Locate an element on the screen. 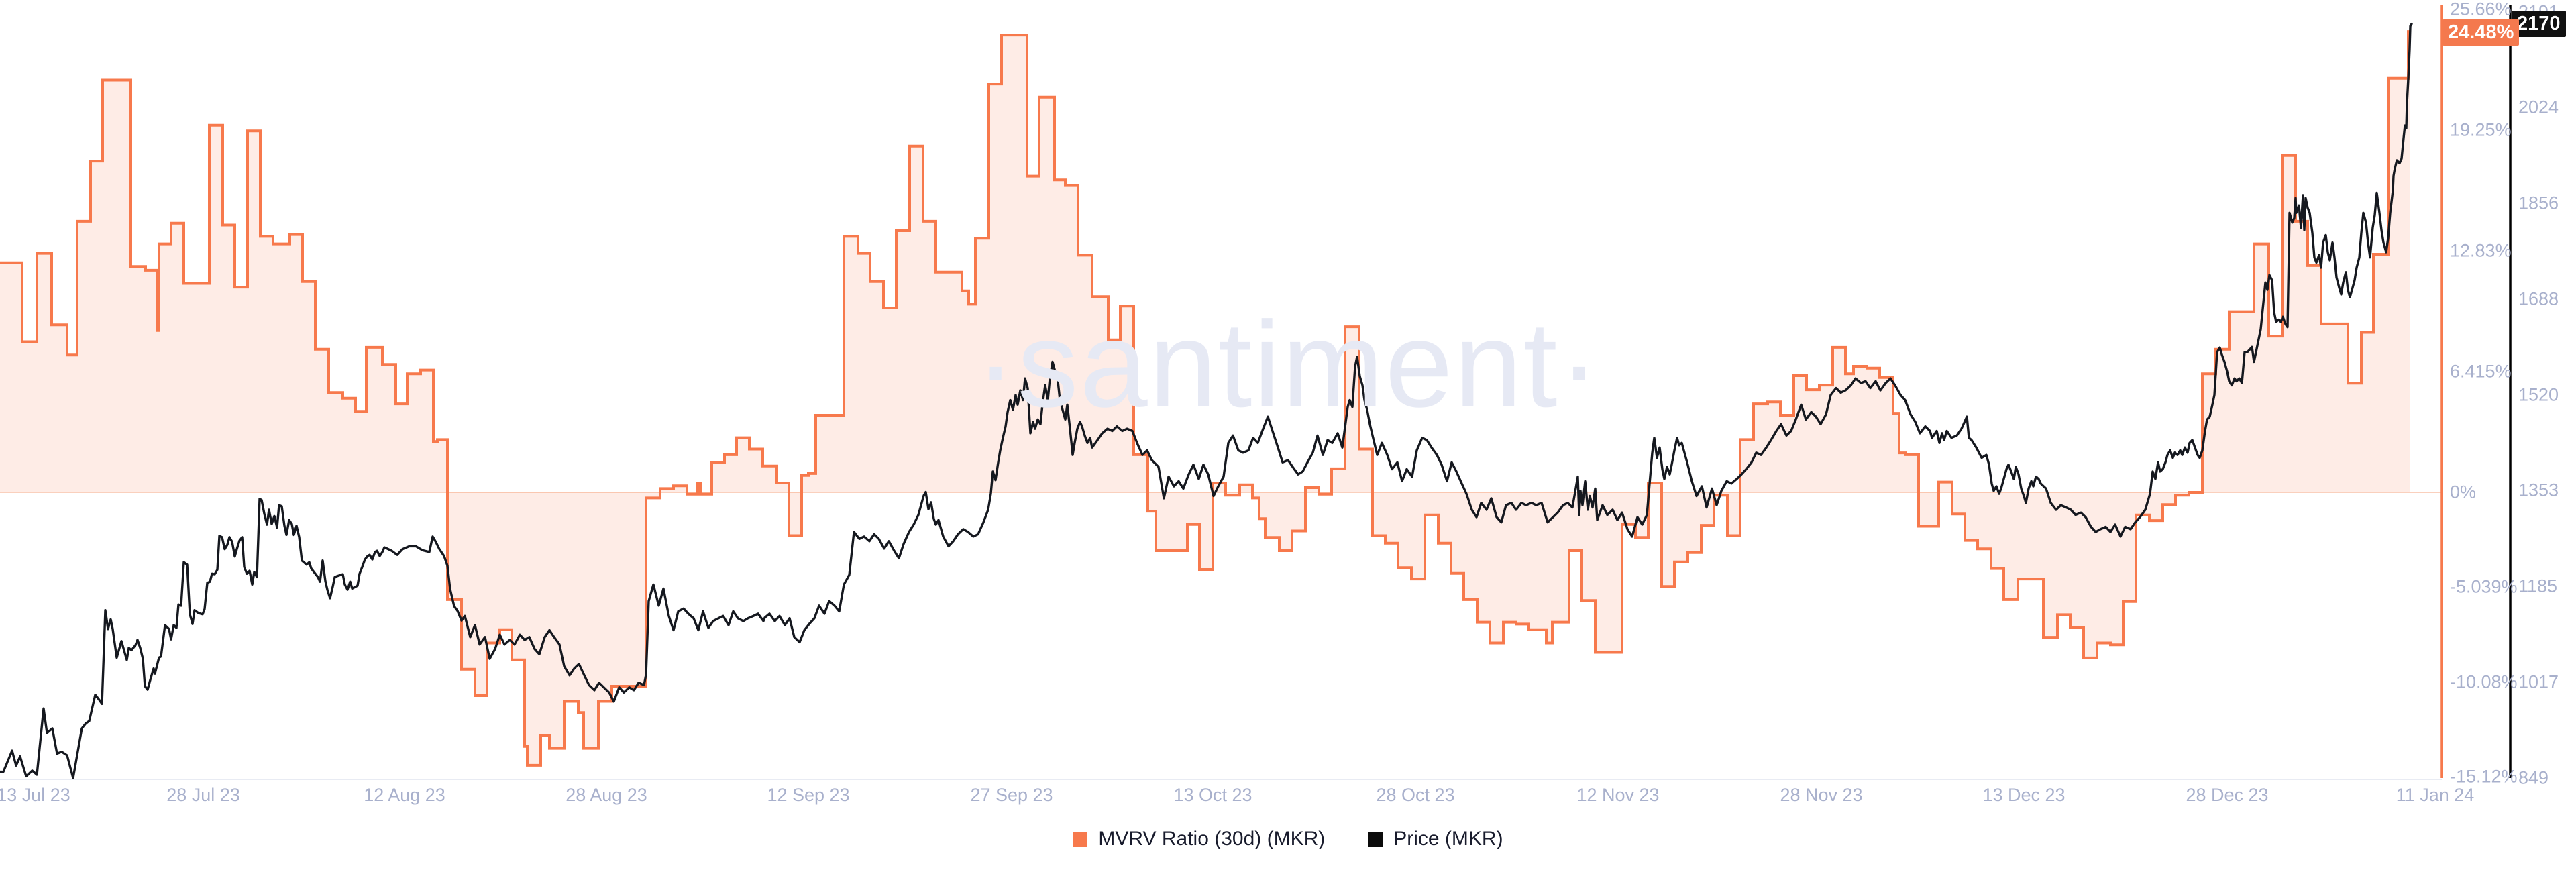  mvrv-tick-label: 6.415% is located at coordinates (2481, 371).